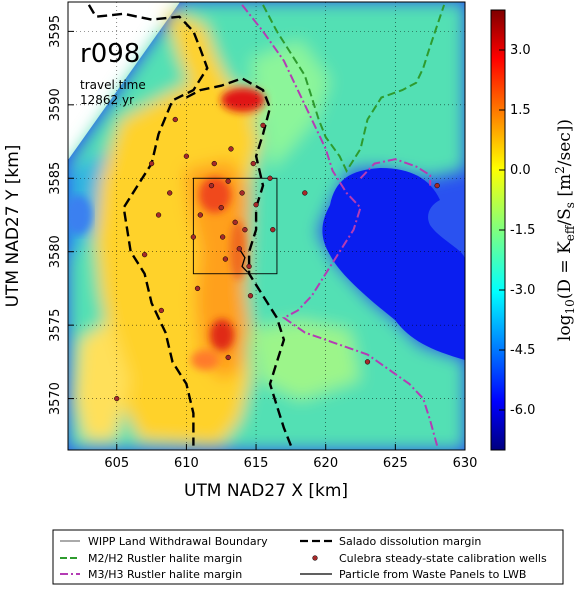 The image size is (578, 590). What do you see at coordinates (107, 100) in the screenshot?
I see `travel-time-value: 12862 yr` at bounding box center [107, 100].